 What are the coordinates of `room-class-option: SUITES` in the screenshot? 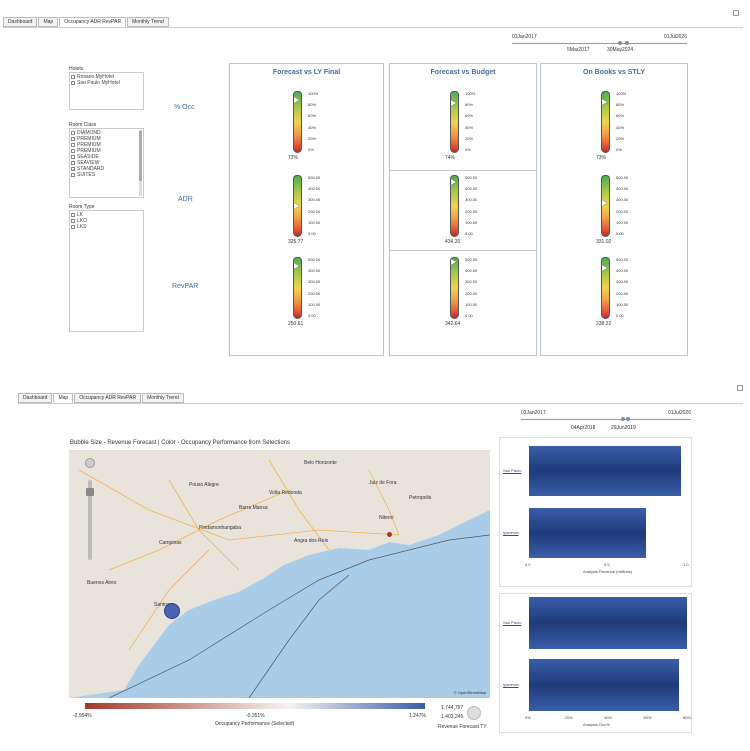 It's located at (106, 175).